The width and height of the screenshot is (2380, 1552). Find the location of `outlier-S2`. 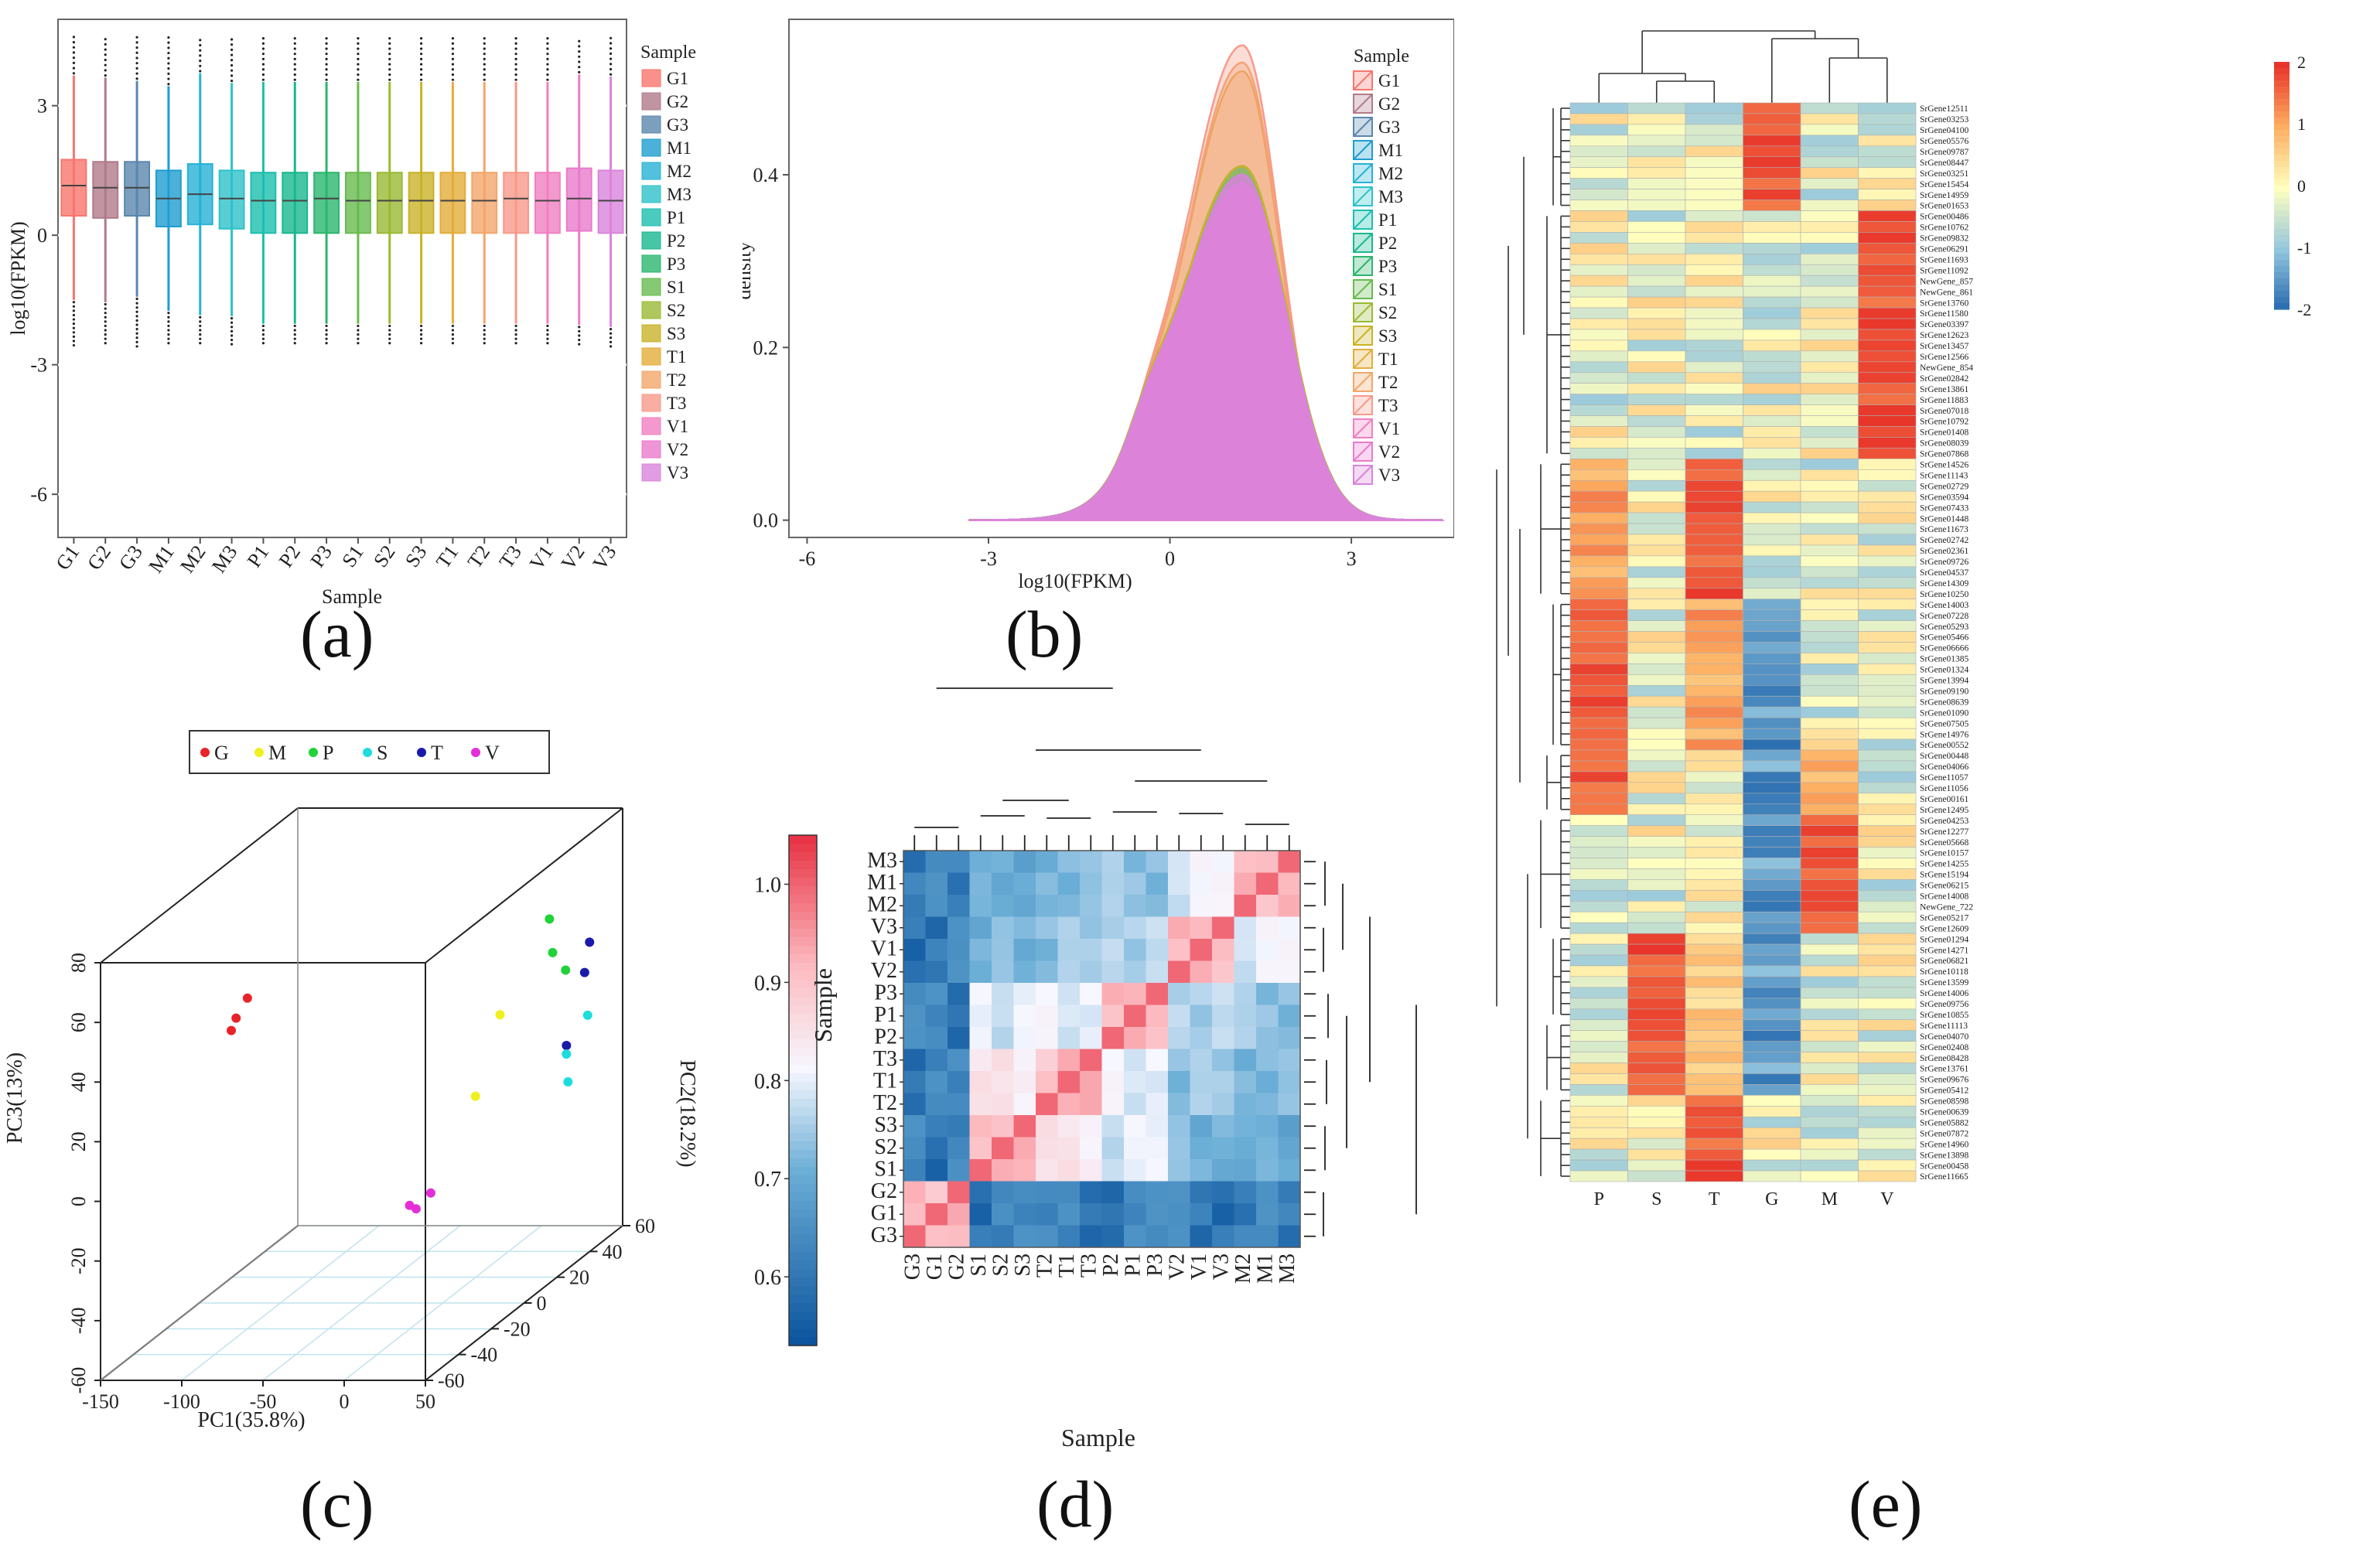

outlier-S2 is located at coordinates (390, 48).